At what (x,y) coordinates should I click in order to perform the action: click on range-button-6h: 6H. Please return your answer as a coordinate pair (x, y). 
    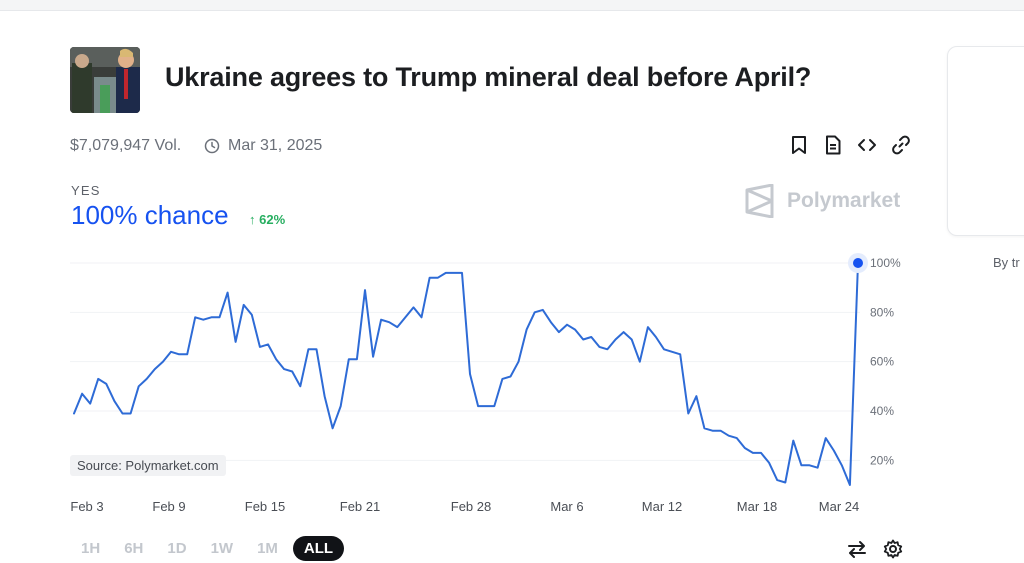
    Looking at the image, I should click on (134, 548).